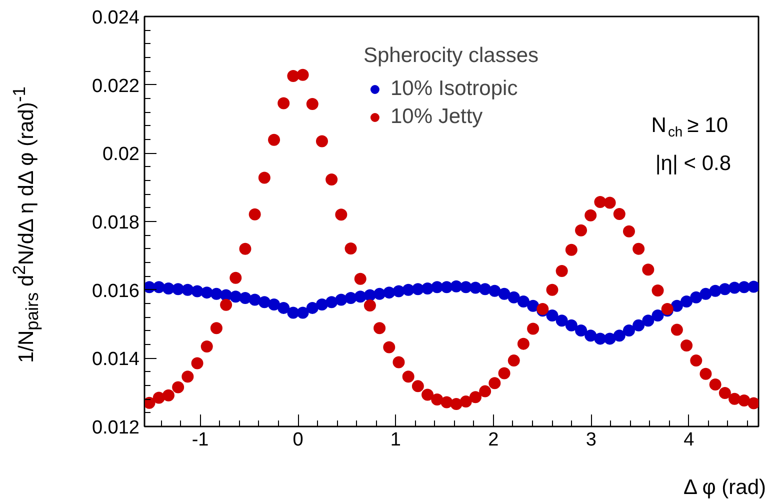 The width and height of the screenshot is (773, 504). What do you see at coordinates (116, 223) in the screenshot?
I see `y-tick-label: 0.018` at bounding box center [116, 223].